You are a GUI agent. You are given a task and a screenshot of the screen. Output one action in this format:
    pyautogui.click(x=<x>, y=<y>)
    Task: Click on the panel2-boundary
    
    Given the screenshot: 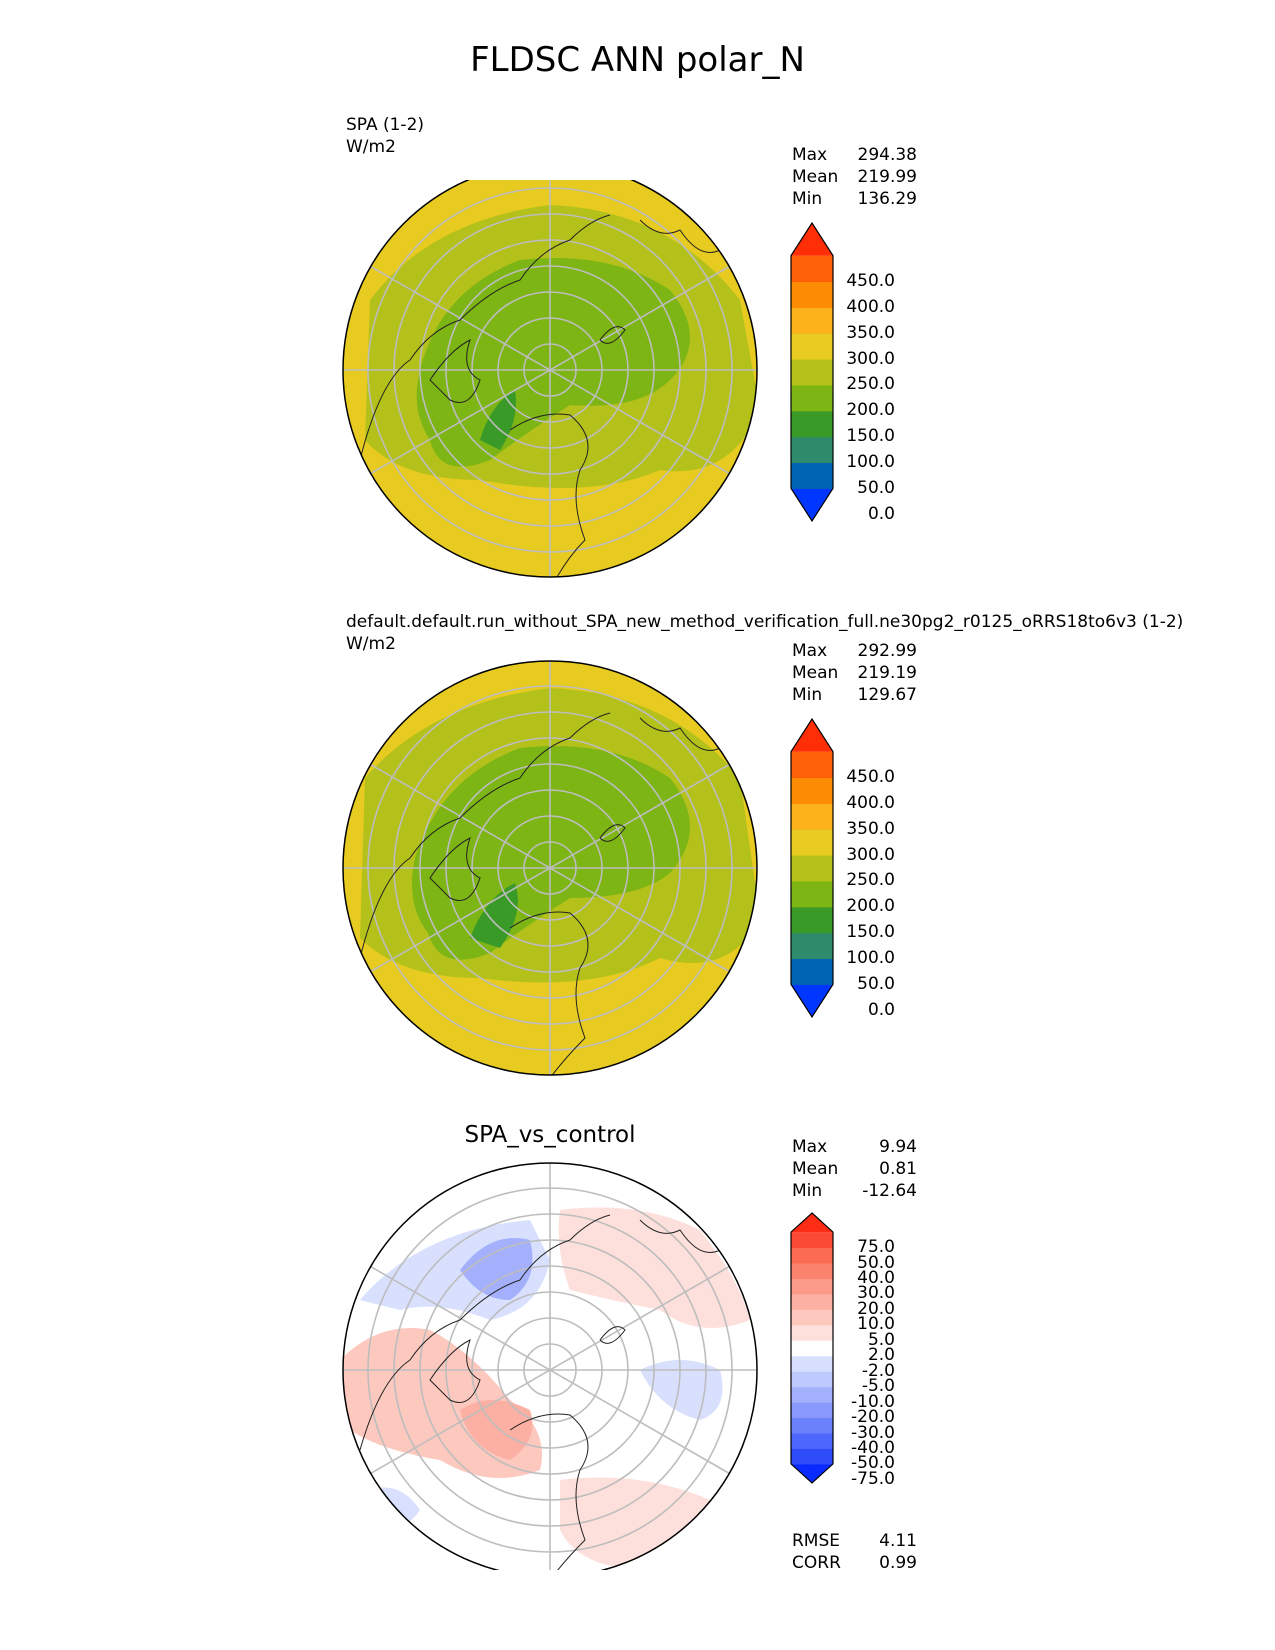 What is the action you would take?
    pyautogui.click(x=550, y=868)
    